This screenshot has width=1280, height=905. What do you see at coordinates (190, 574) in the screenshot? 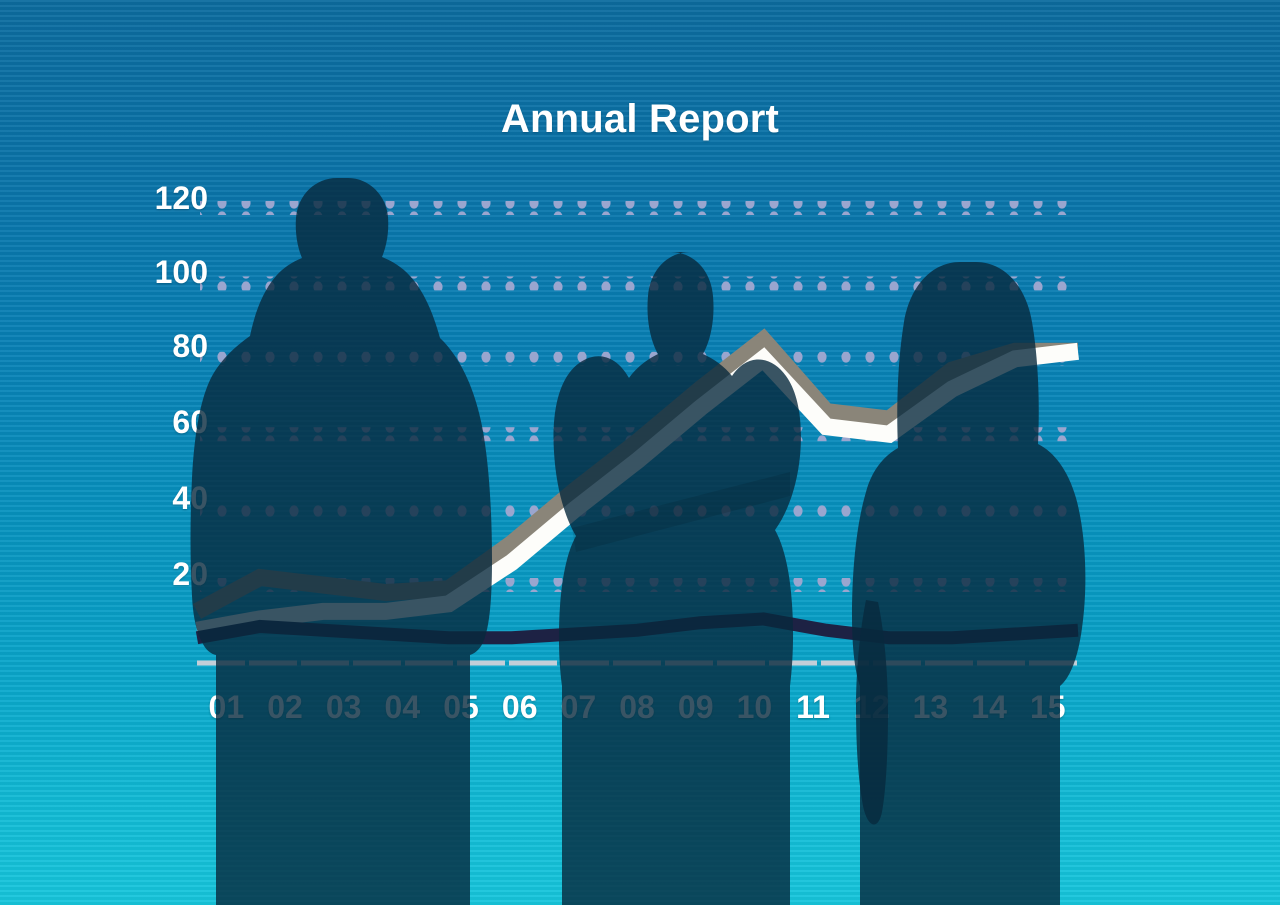
I see `y-tick-20: 20` at bounding box center [190, 574].